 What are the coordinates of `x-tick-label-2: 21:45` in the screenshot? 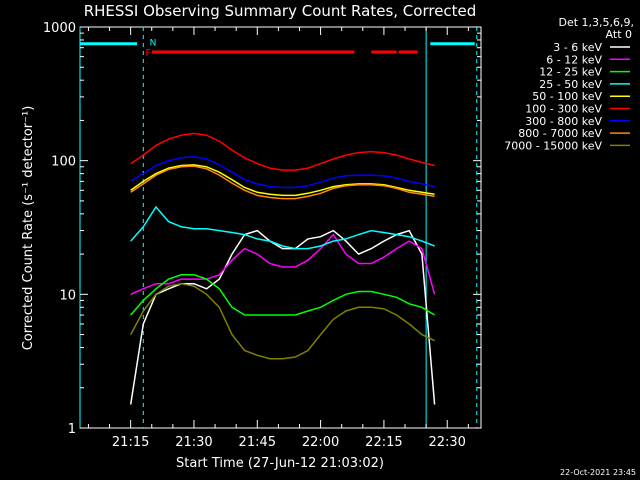 It's located at (257, 442).